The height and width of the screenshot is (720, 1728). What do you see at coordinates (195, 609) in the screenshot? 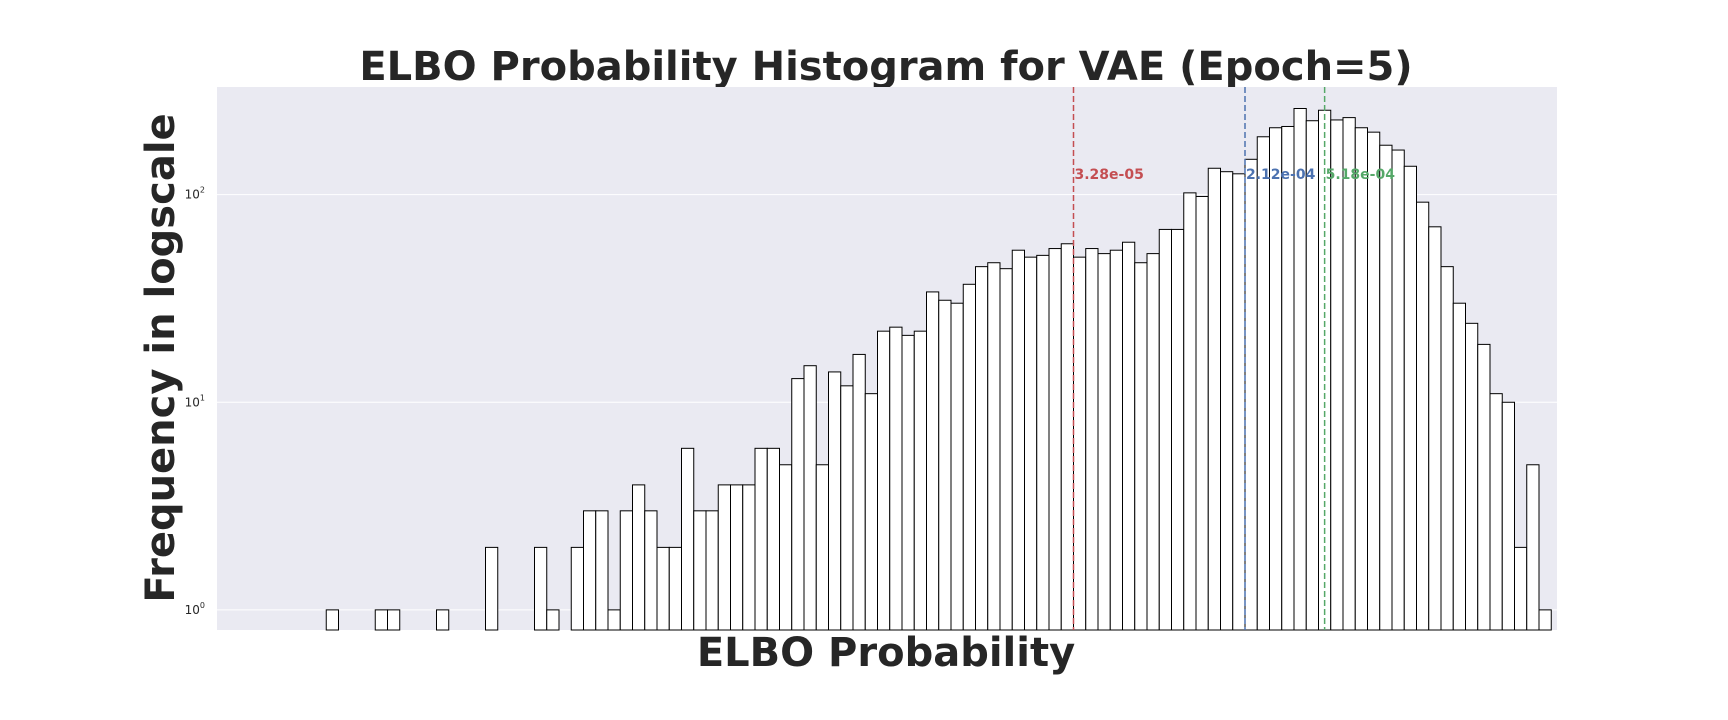
I see `y-tick-label: 10⁰` at bounding box center [195, 609].